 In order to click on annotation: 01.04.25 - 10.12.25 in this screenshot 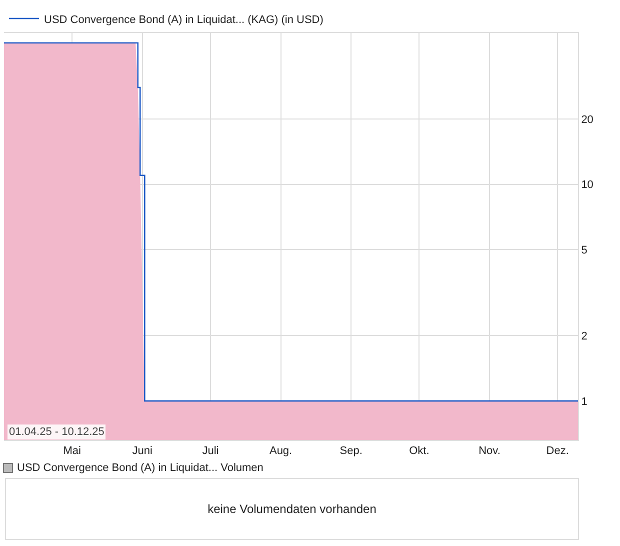, I will do `click(56, 432)`.